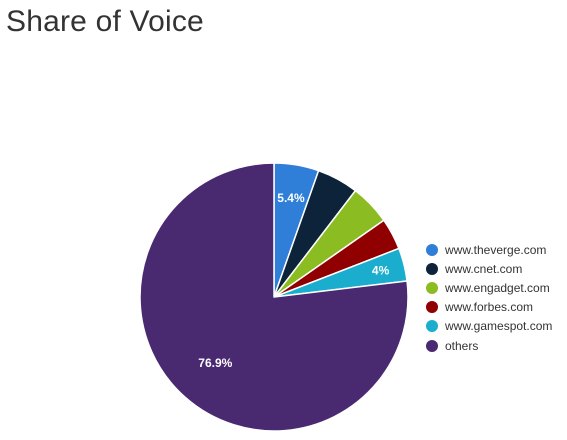 The width and height of the screenshot is (567, 440). I want to click on legend-label: www.forbes.com, so click(489, 307).